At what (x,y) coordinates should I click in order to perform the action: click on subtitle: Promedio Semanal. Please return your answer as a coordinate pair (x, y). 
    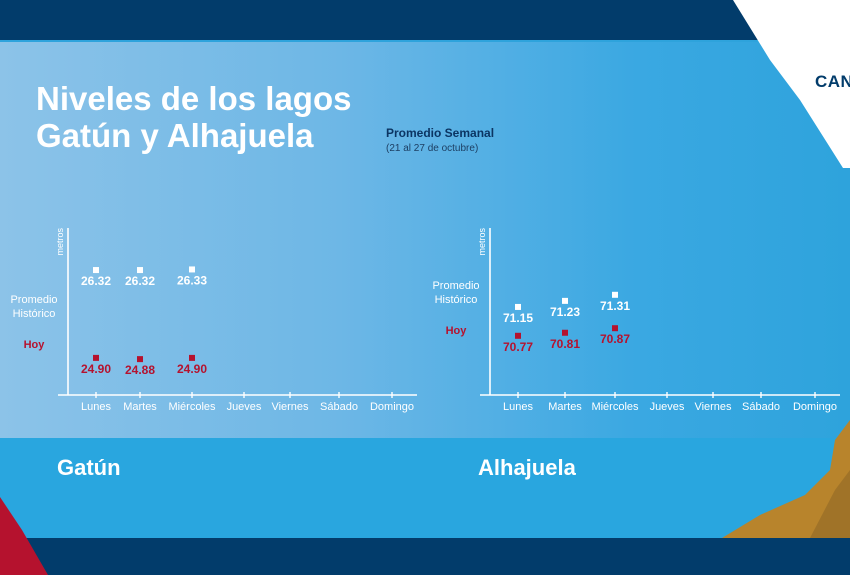
    Looking at the image, I should click on (440, 133).